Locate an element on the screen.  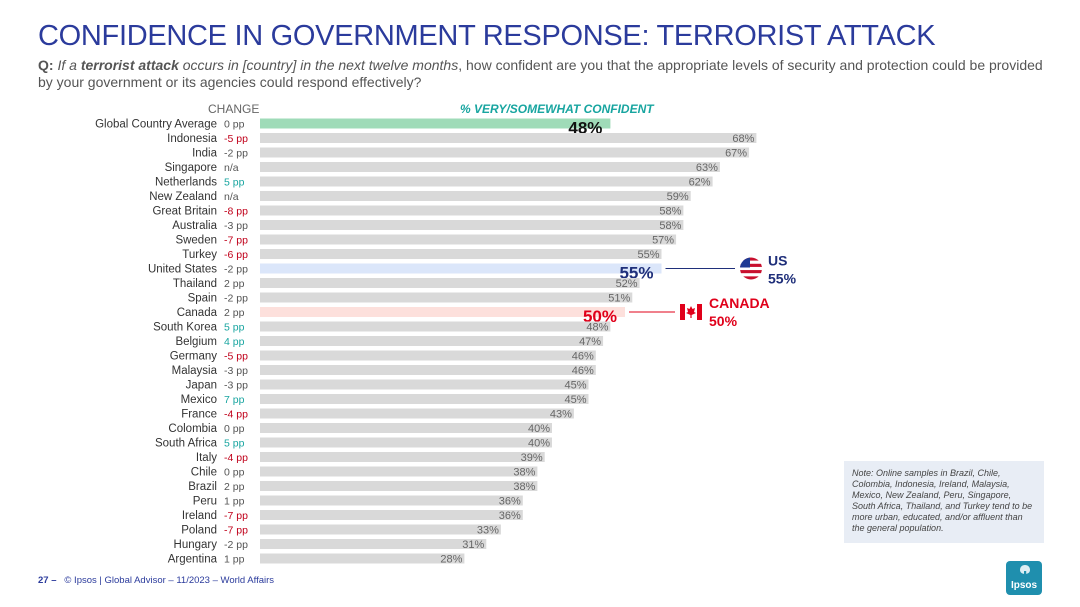
value-label-south-korea: 48% is located at coordinates (597, 328).